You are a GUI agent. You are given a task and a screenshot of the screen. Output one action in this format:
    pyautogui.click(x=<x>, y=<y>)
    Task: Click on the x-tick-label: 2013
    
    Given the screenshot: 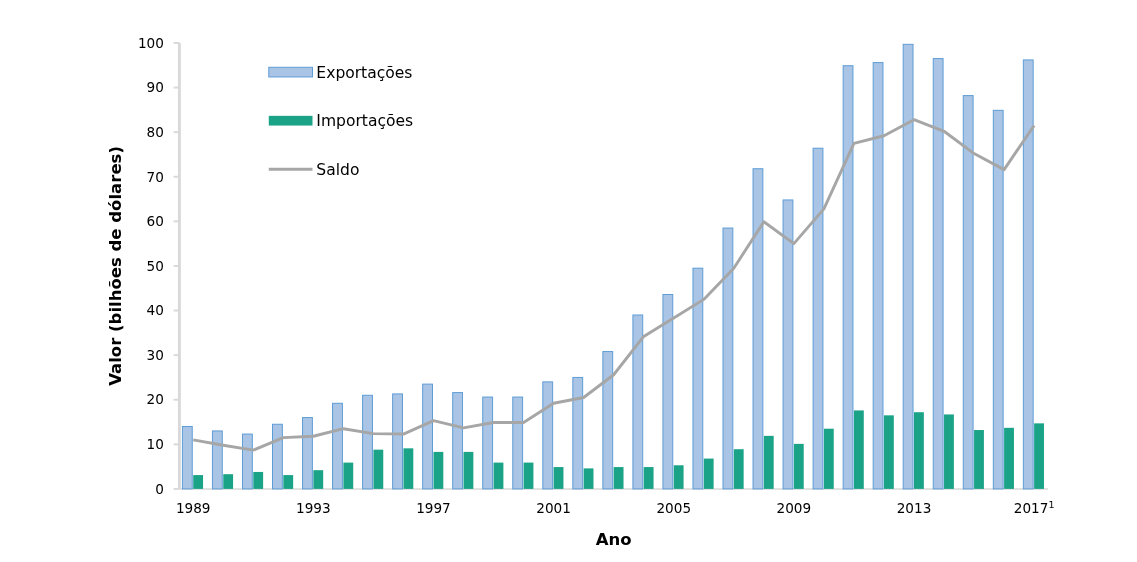 What is the action you would take?
    pyautogui.click(x=914, y=508)
    